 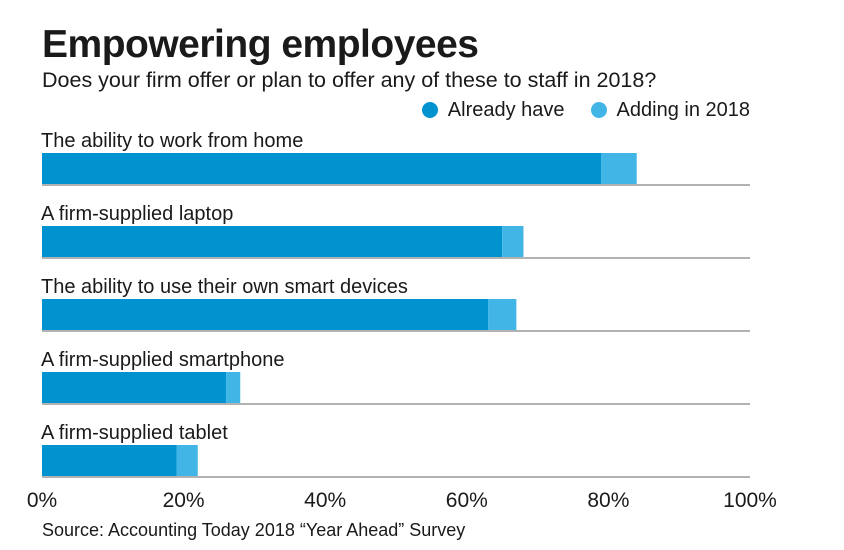 I want to click on bar-adding-in-2018-the-ability-to-use-their-own-smart-devices, so click(x=502, y=314).